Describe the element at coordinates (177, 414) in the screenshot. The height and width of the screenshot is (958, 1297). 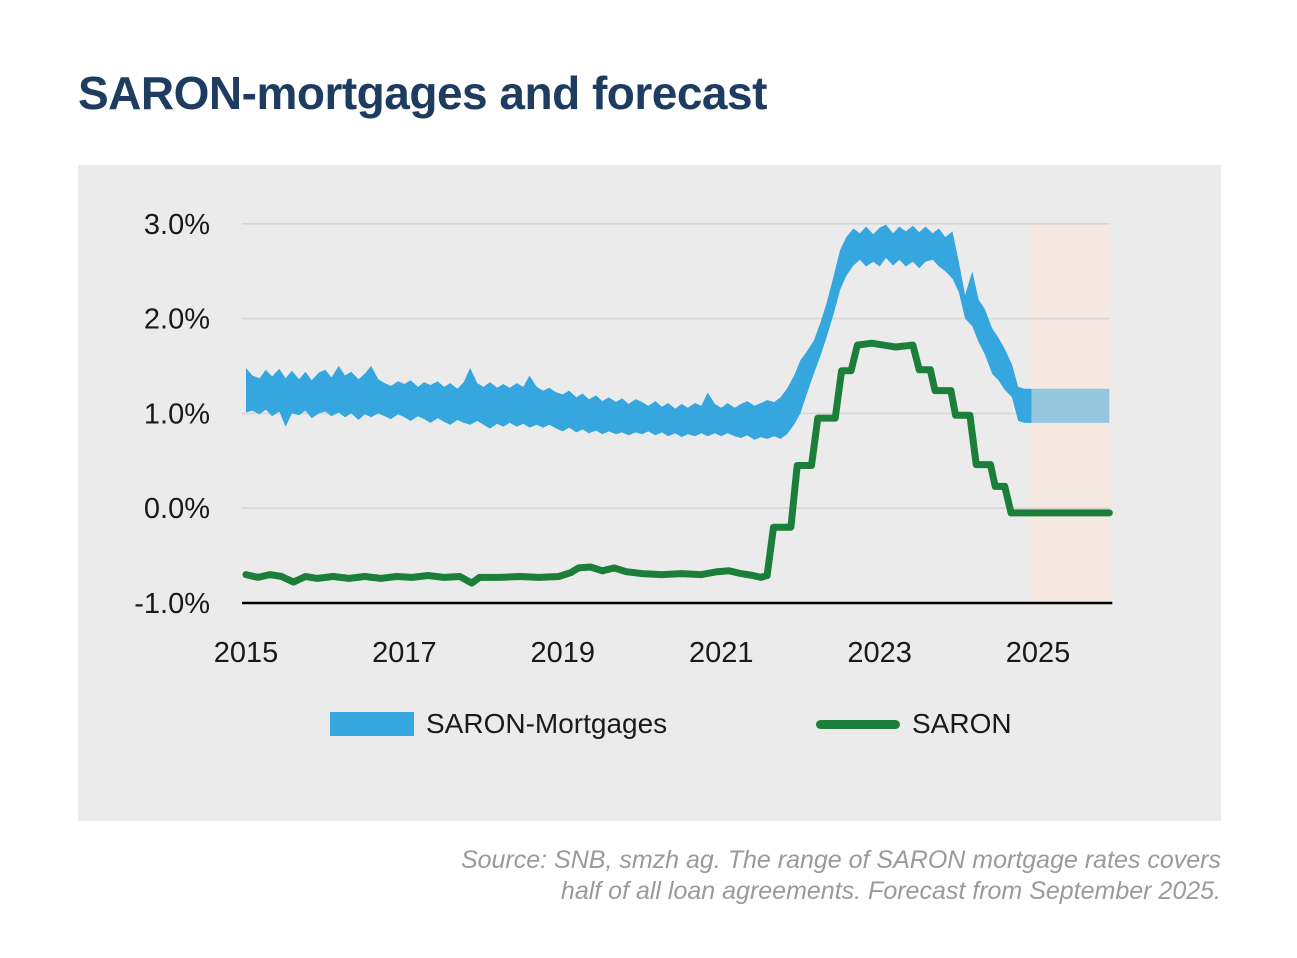
I see `y-tick-label: 1.0%` at that location.